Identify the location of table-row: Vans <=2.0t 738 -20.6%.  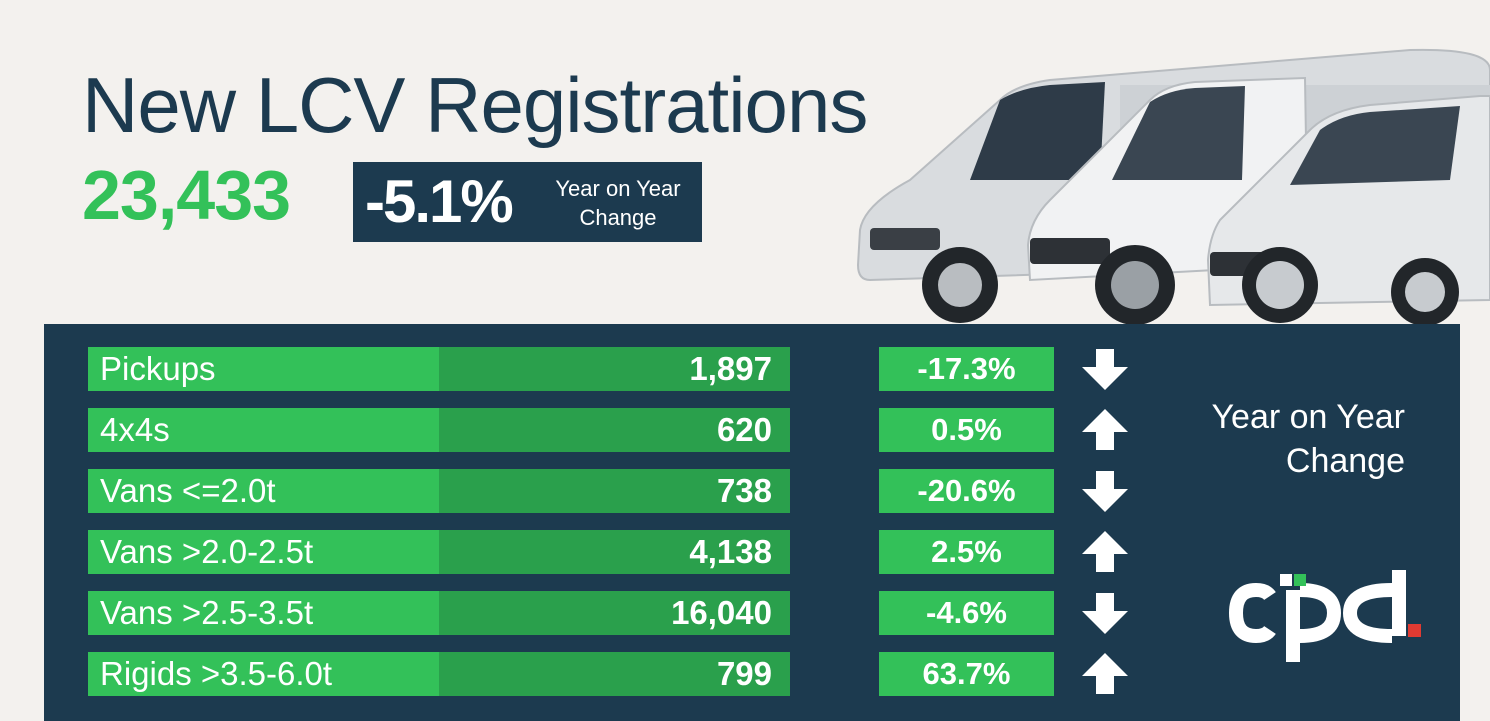
(618, 491).